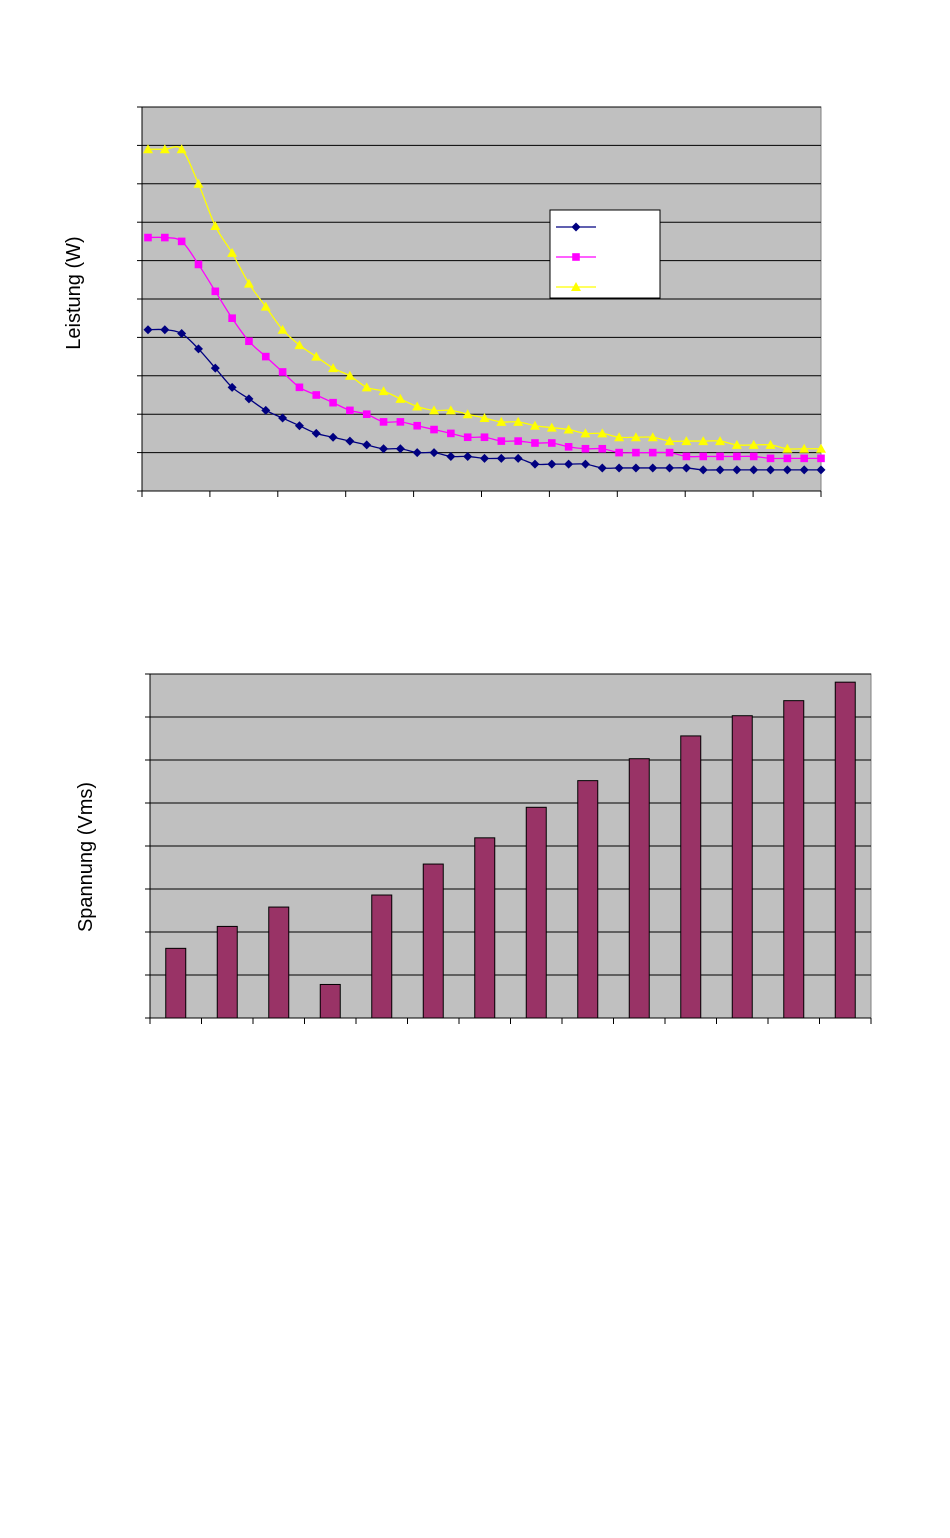 The width and height of the screenshot is (950, 1538). I want to click on line-chart-y-axis-label: Leistung (W), so click(74, 292).